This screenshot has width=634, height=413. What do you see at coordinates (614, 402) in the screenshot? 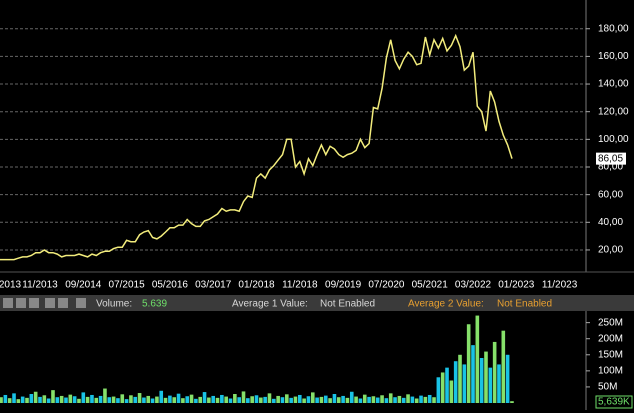
I see `last-volume-box` at bounding box center [614, 402].